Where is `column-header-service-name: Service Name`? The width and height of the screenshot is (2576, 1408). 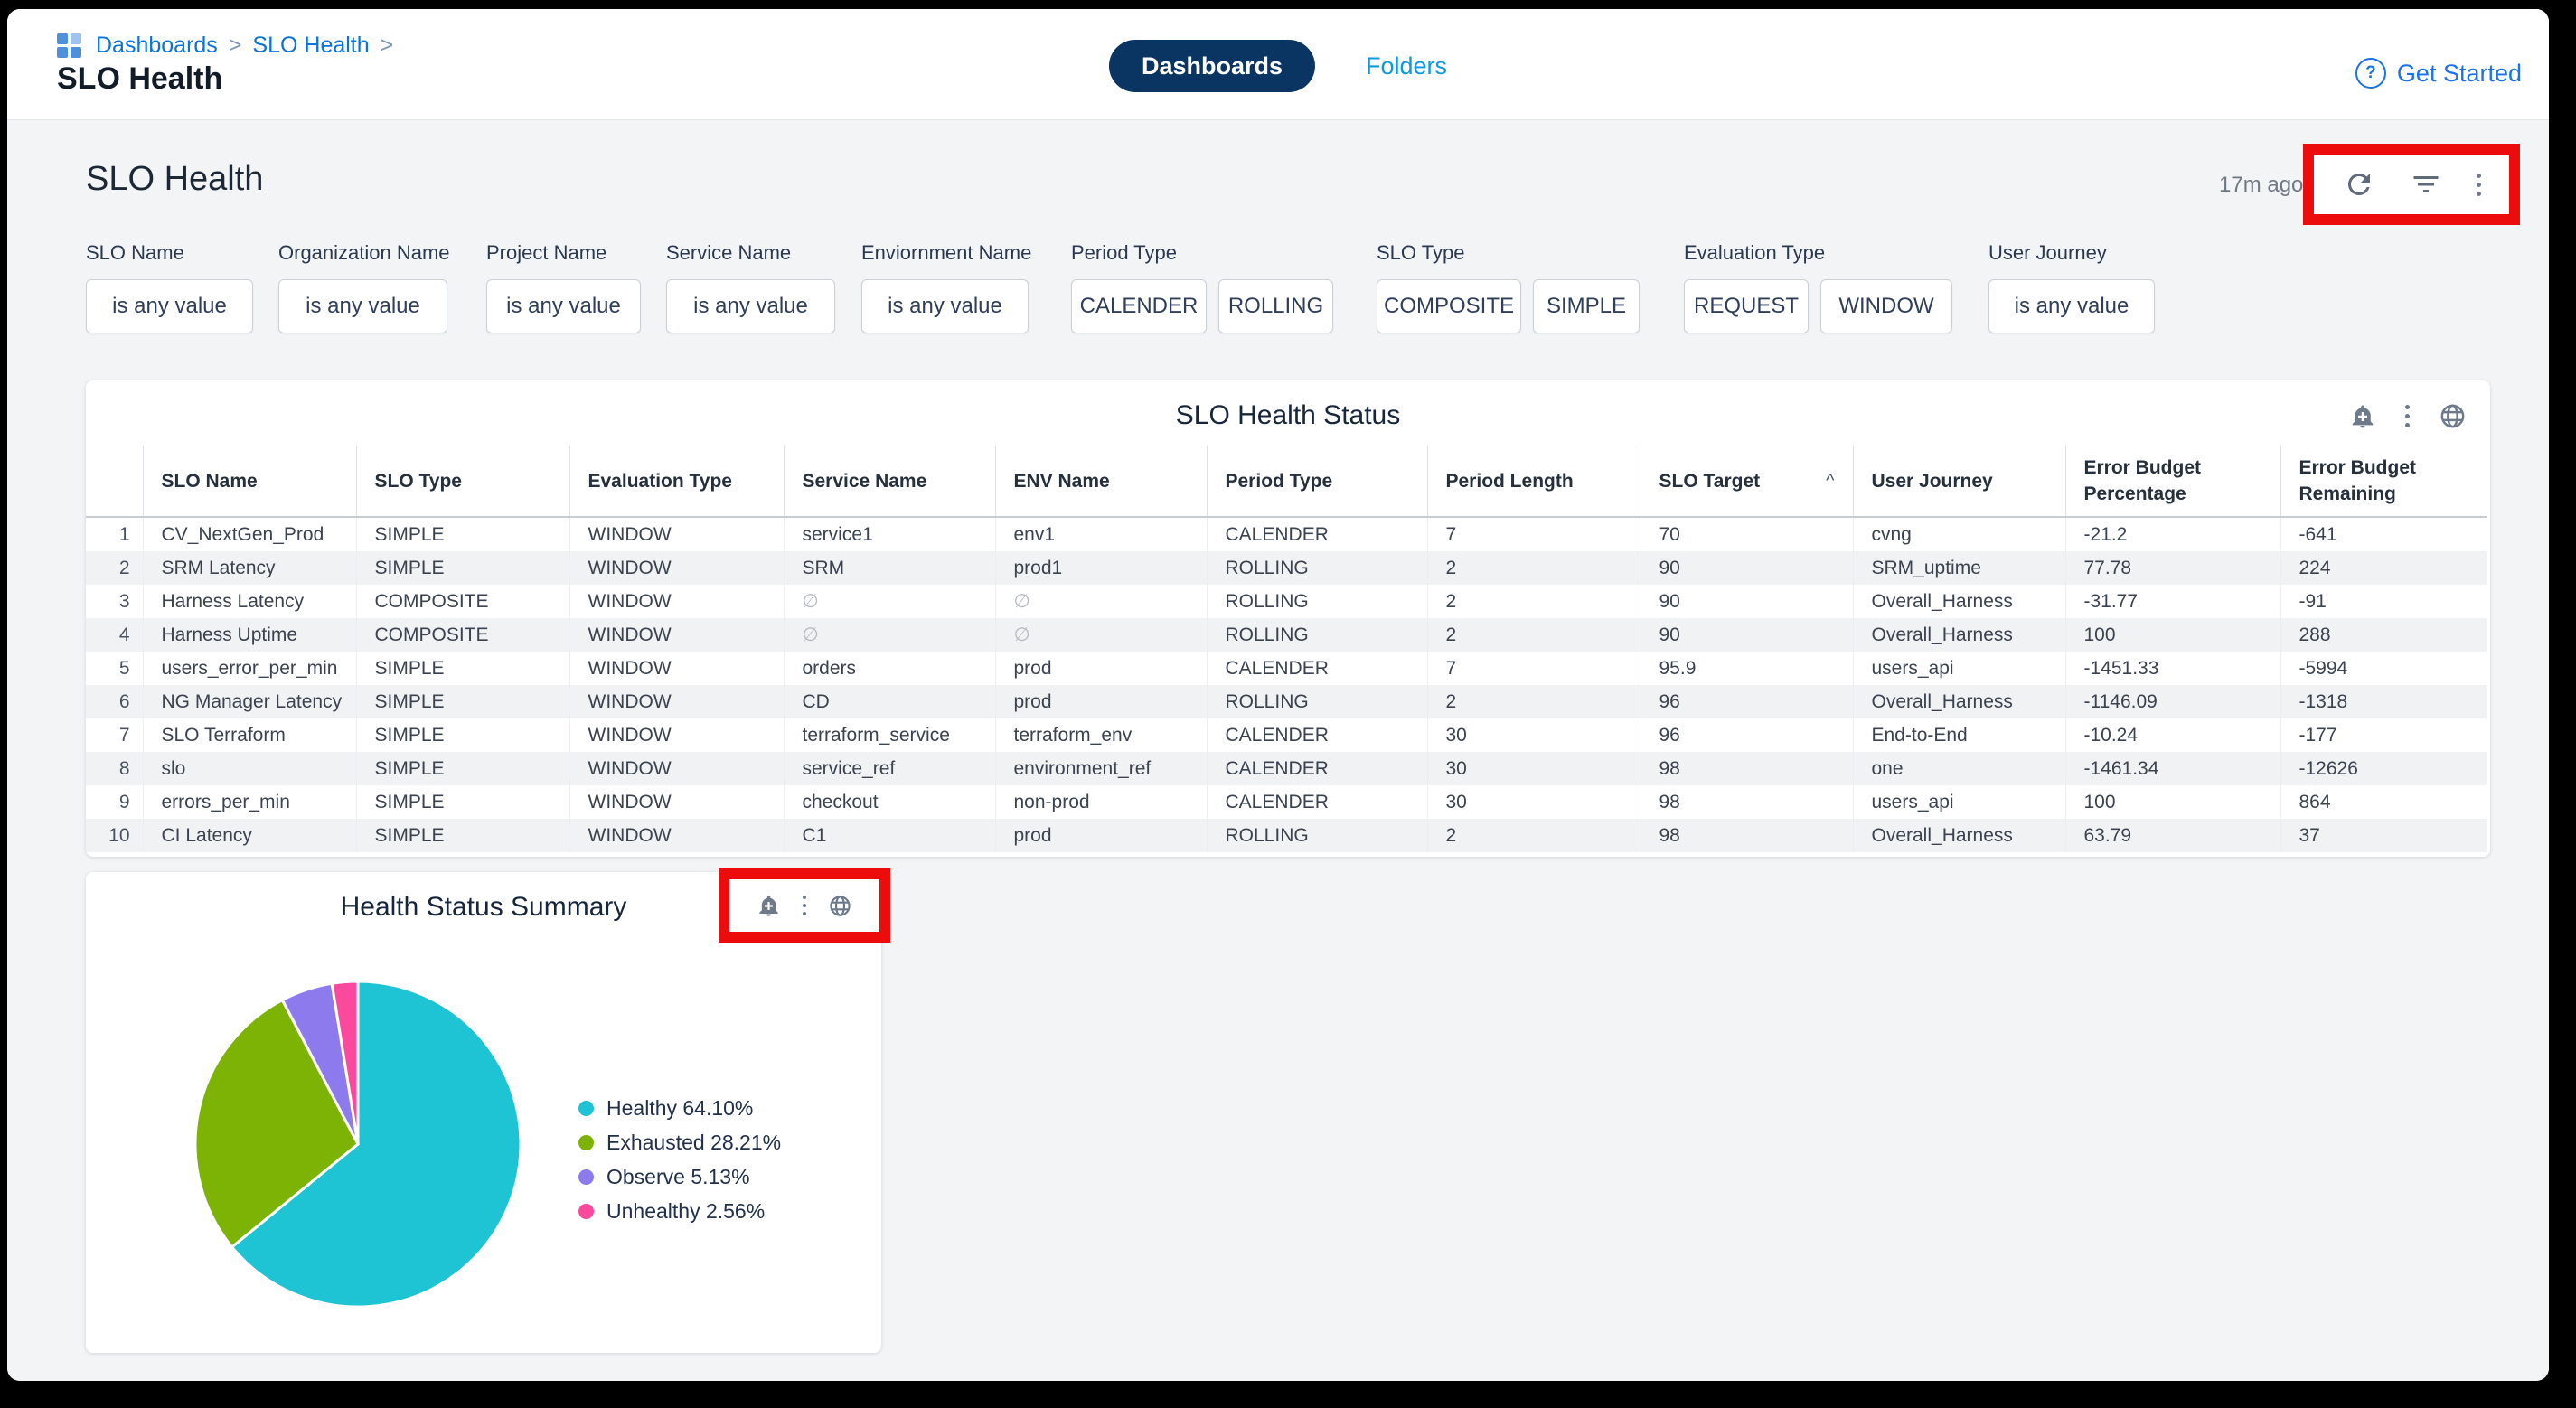 column-header-service-name: Service Name is located at coordinates (890, 482).